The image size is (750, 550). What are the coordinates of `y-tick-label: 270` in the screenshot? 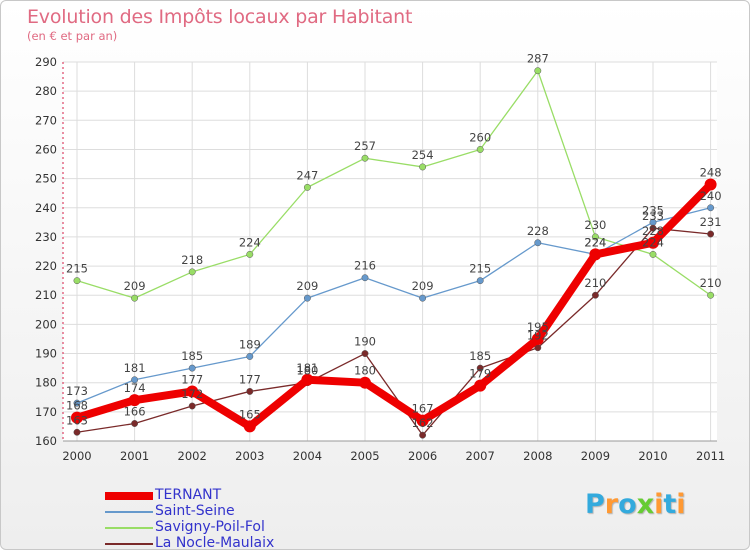 It's located at (46, 120).